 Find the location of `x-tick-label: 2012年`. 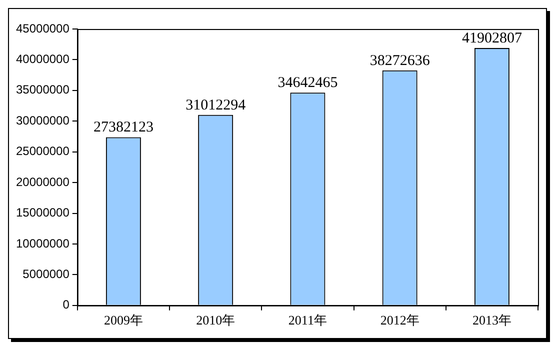

x-tick-label: 2012年 is located at coordinates (400, 320).